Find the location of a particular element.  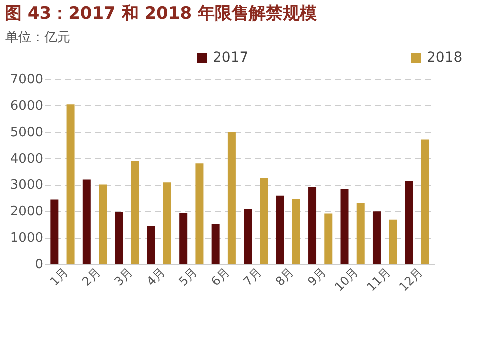

y-tick-label: 5000 is located at coordinates (27, 132).